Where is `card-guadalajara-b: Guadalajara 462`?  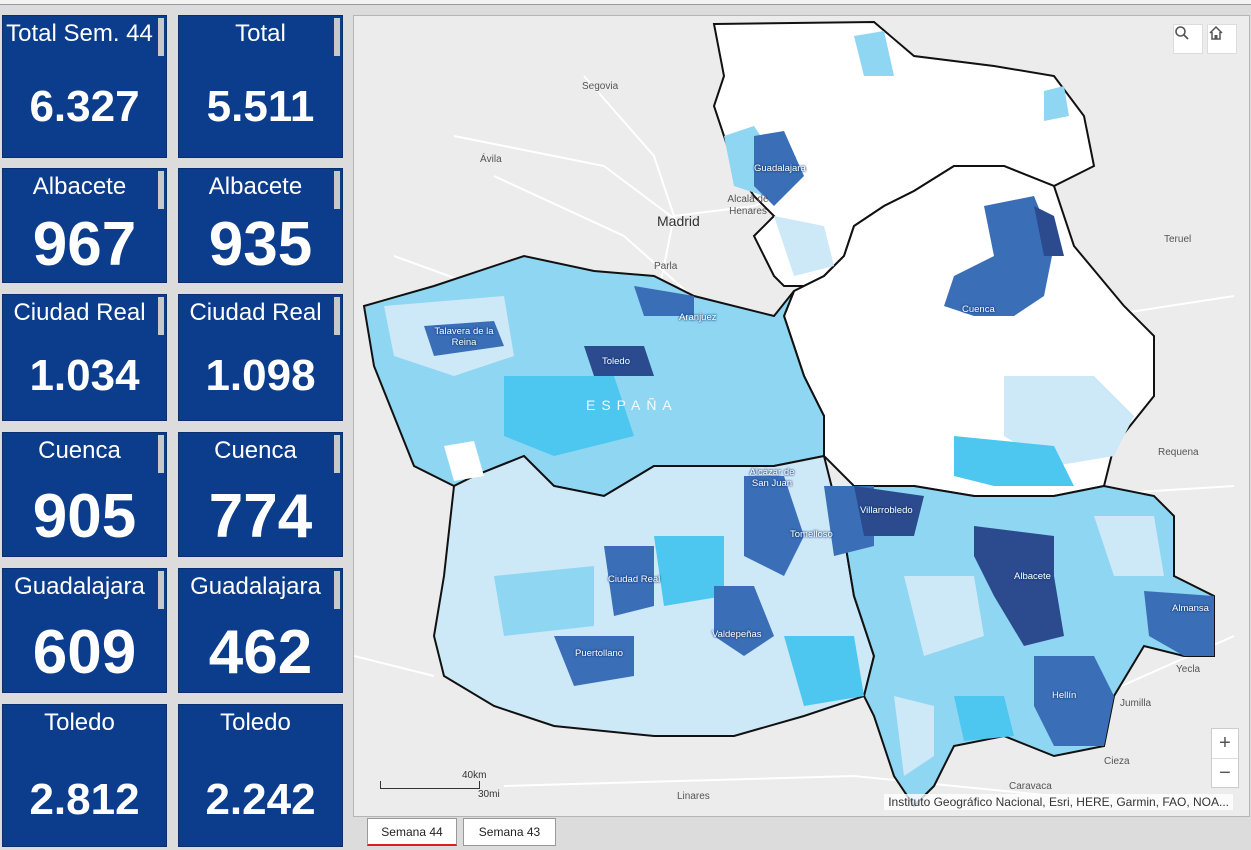
card-guadalajara-b: Guadalajara 462 is located at coordinates (260, 630).